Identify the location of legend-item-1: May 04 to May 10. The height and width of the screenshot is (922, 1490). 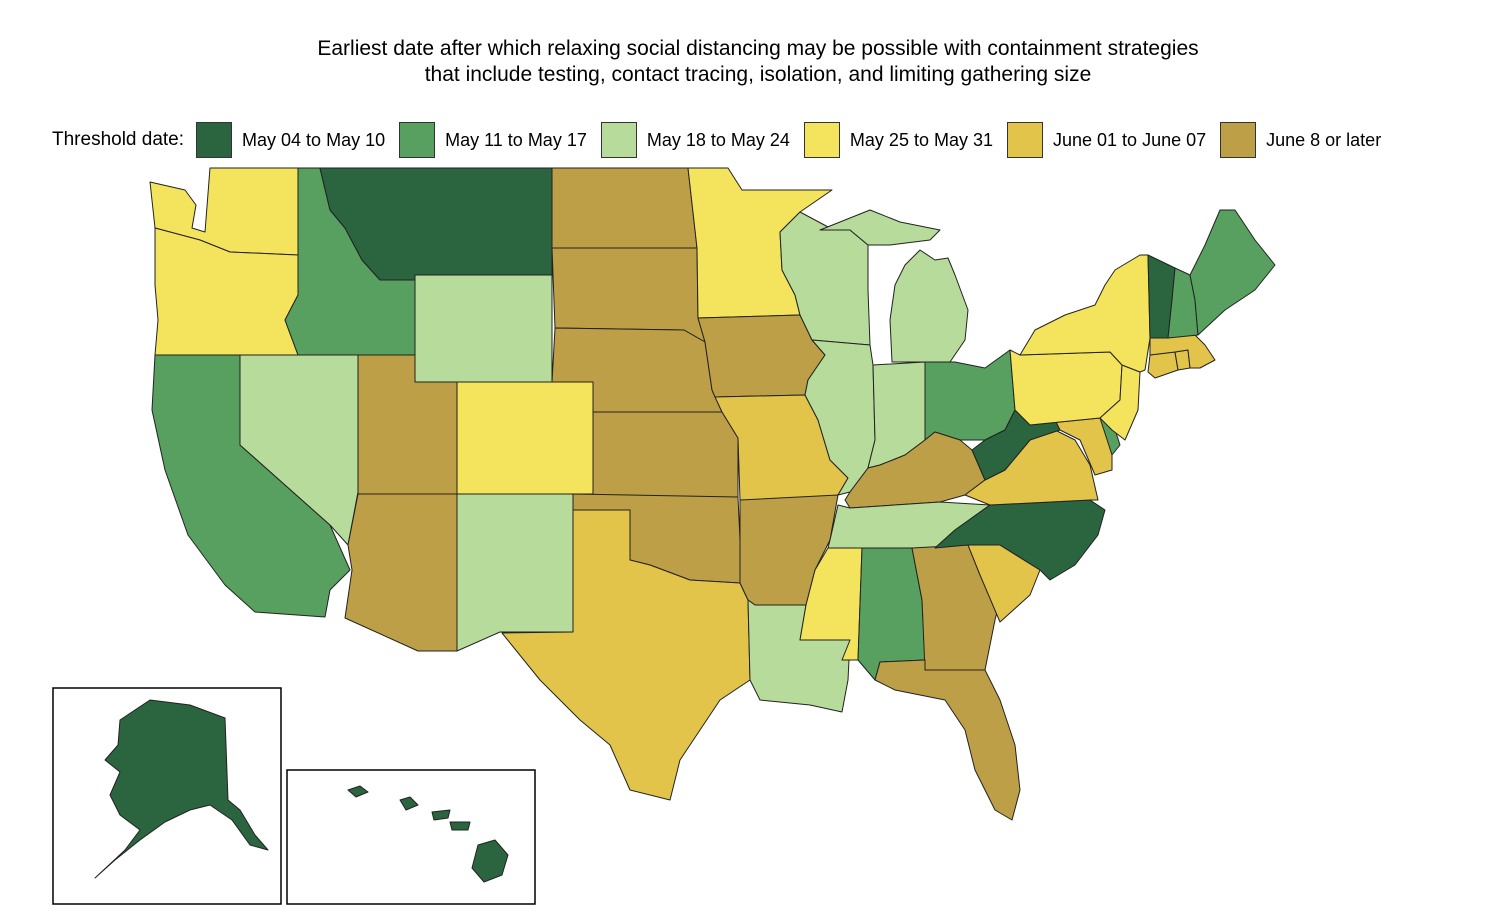
(290, 140).